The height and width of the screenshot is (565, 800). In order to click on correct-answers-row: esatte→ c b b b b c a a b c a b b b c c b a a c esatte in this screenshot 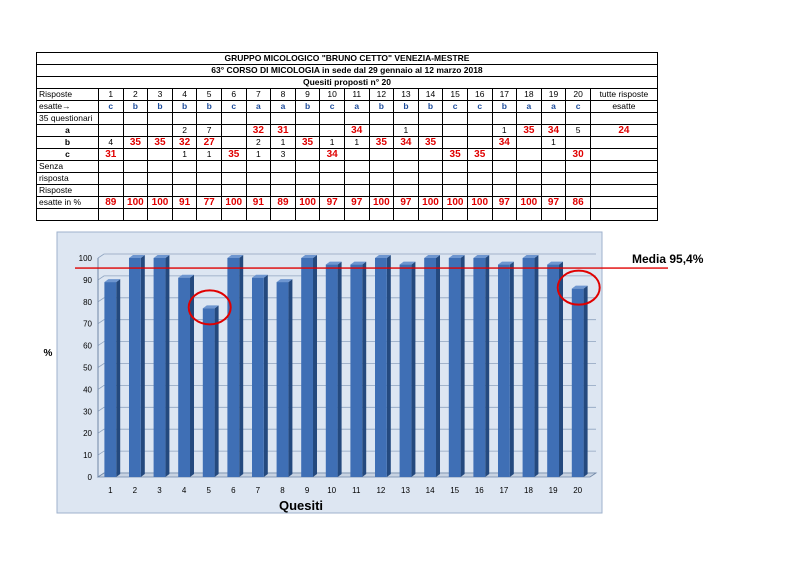, I will do `click(347, 106)`.